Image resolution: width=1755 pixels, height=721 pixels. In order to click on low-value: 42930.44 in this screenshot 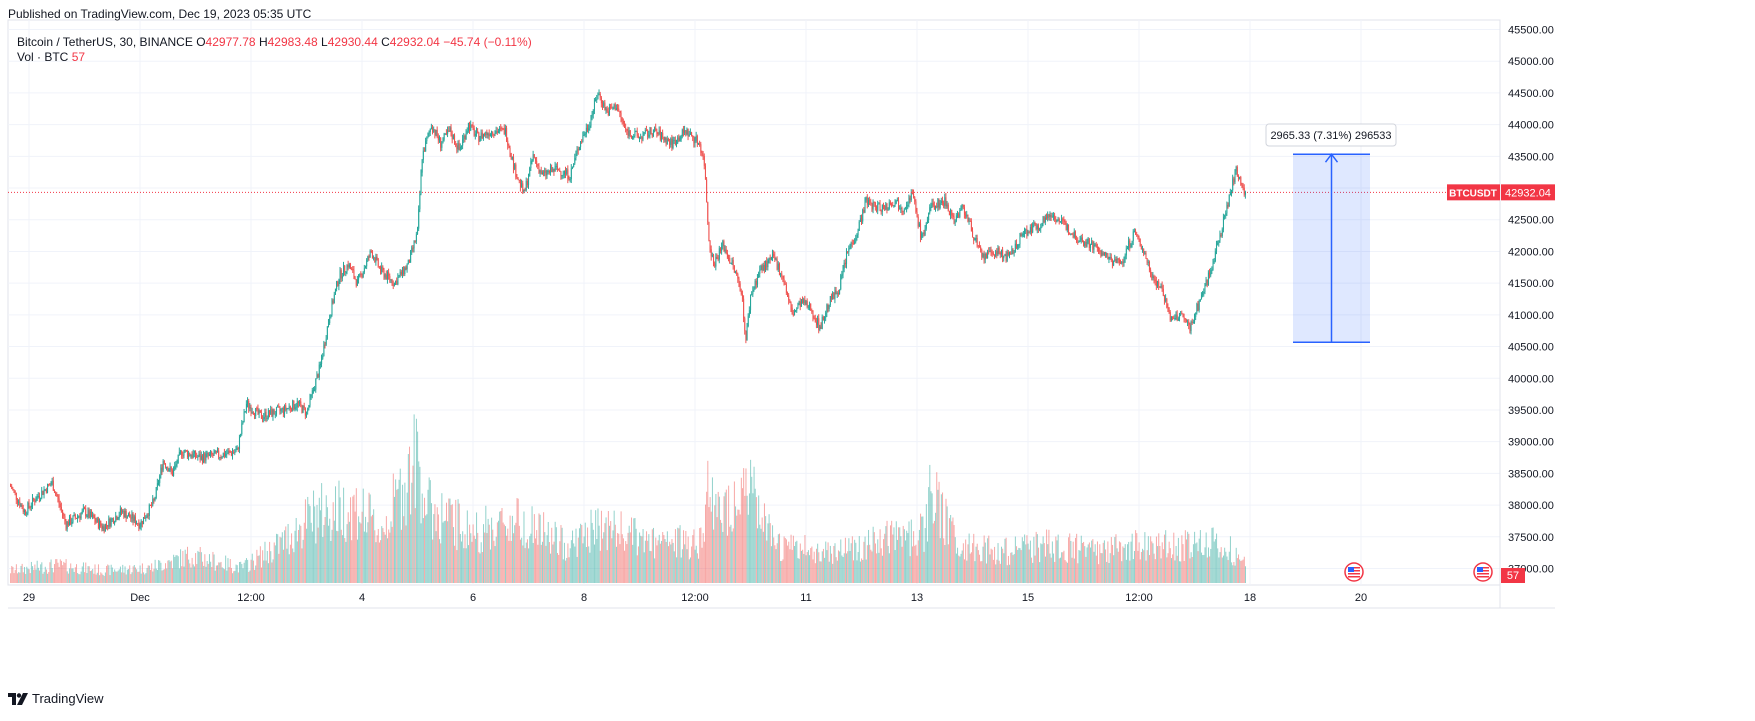, I will do `click(352, 42)`.